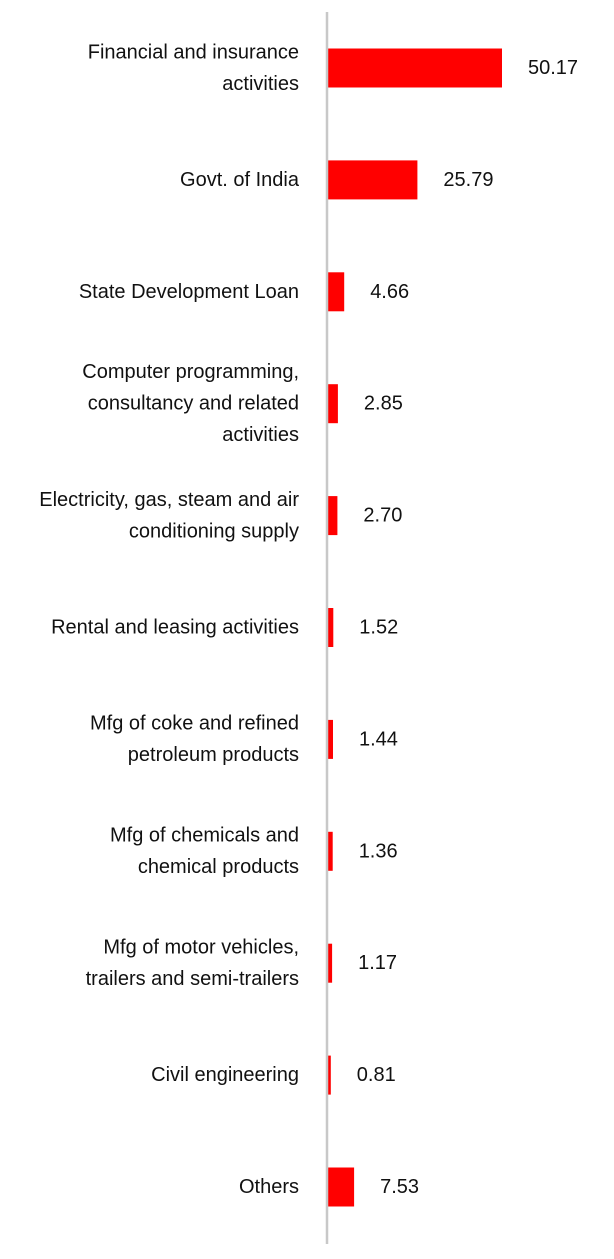 This screenshot has height=1259, width=614. Describe the element at coordinates (336, 292) in the screenshot. I see `bar-state-development-loan` at that location.